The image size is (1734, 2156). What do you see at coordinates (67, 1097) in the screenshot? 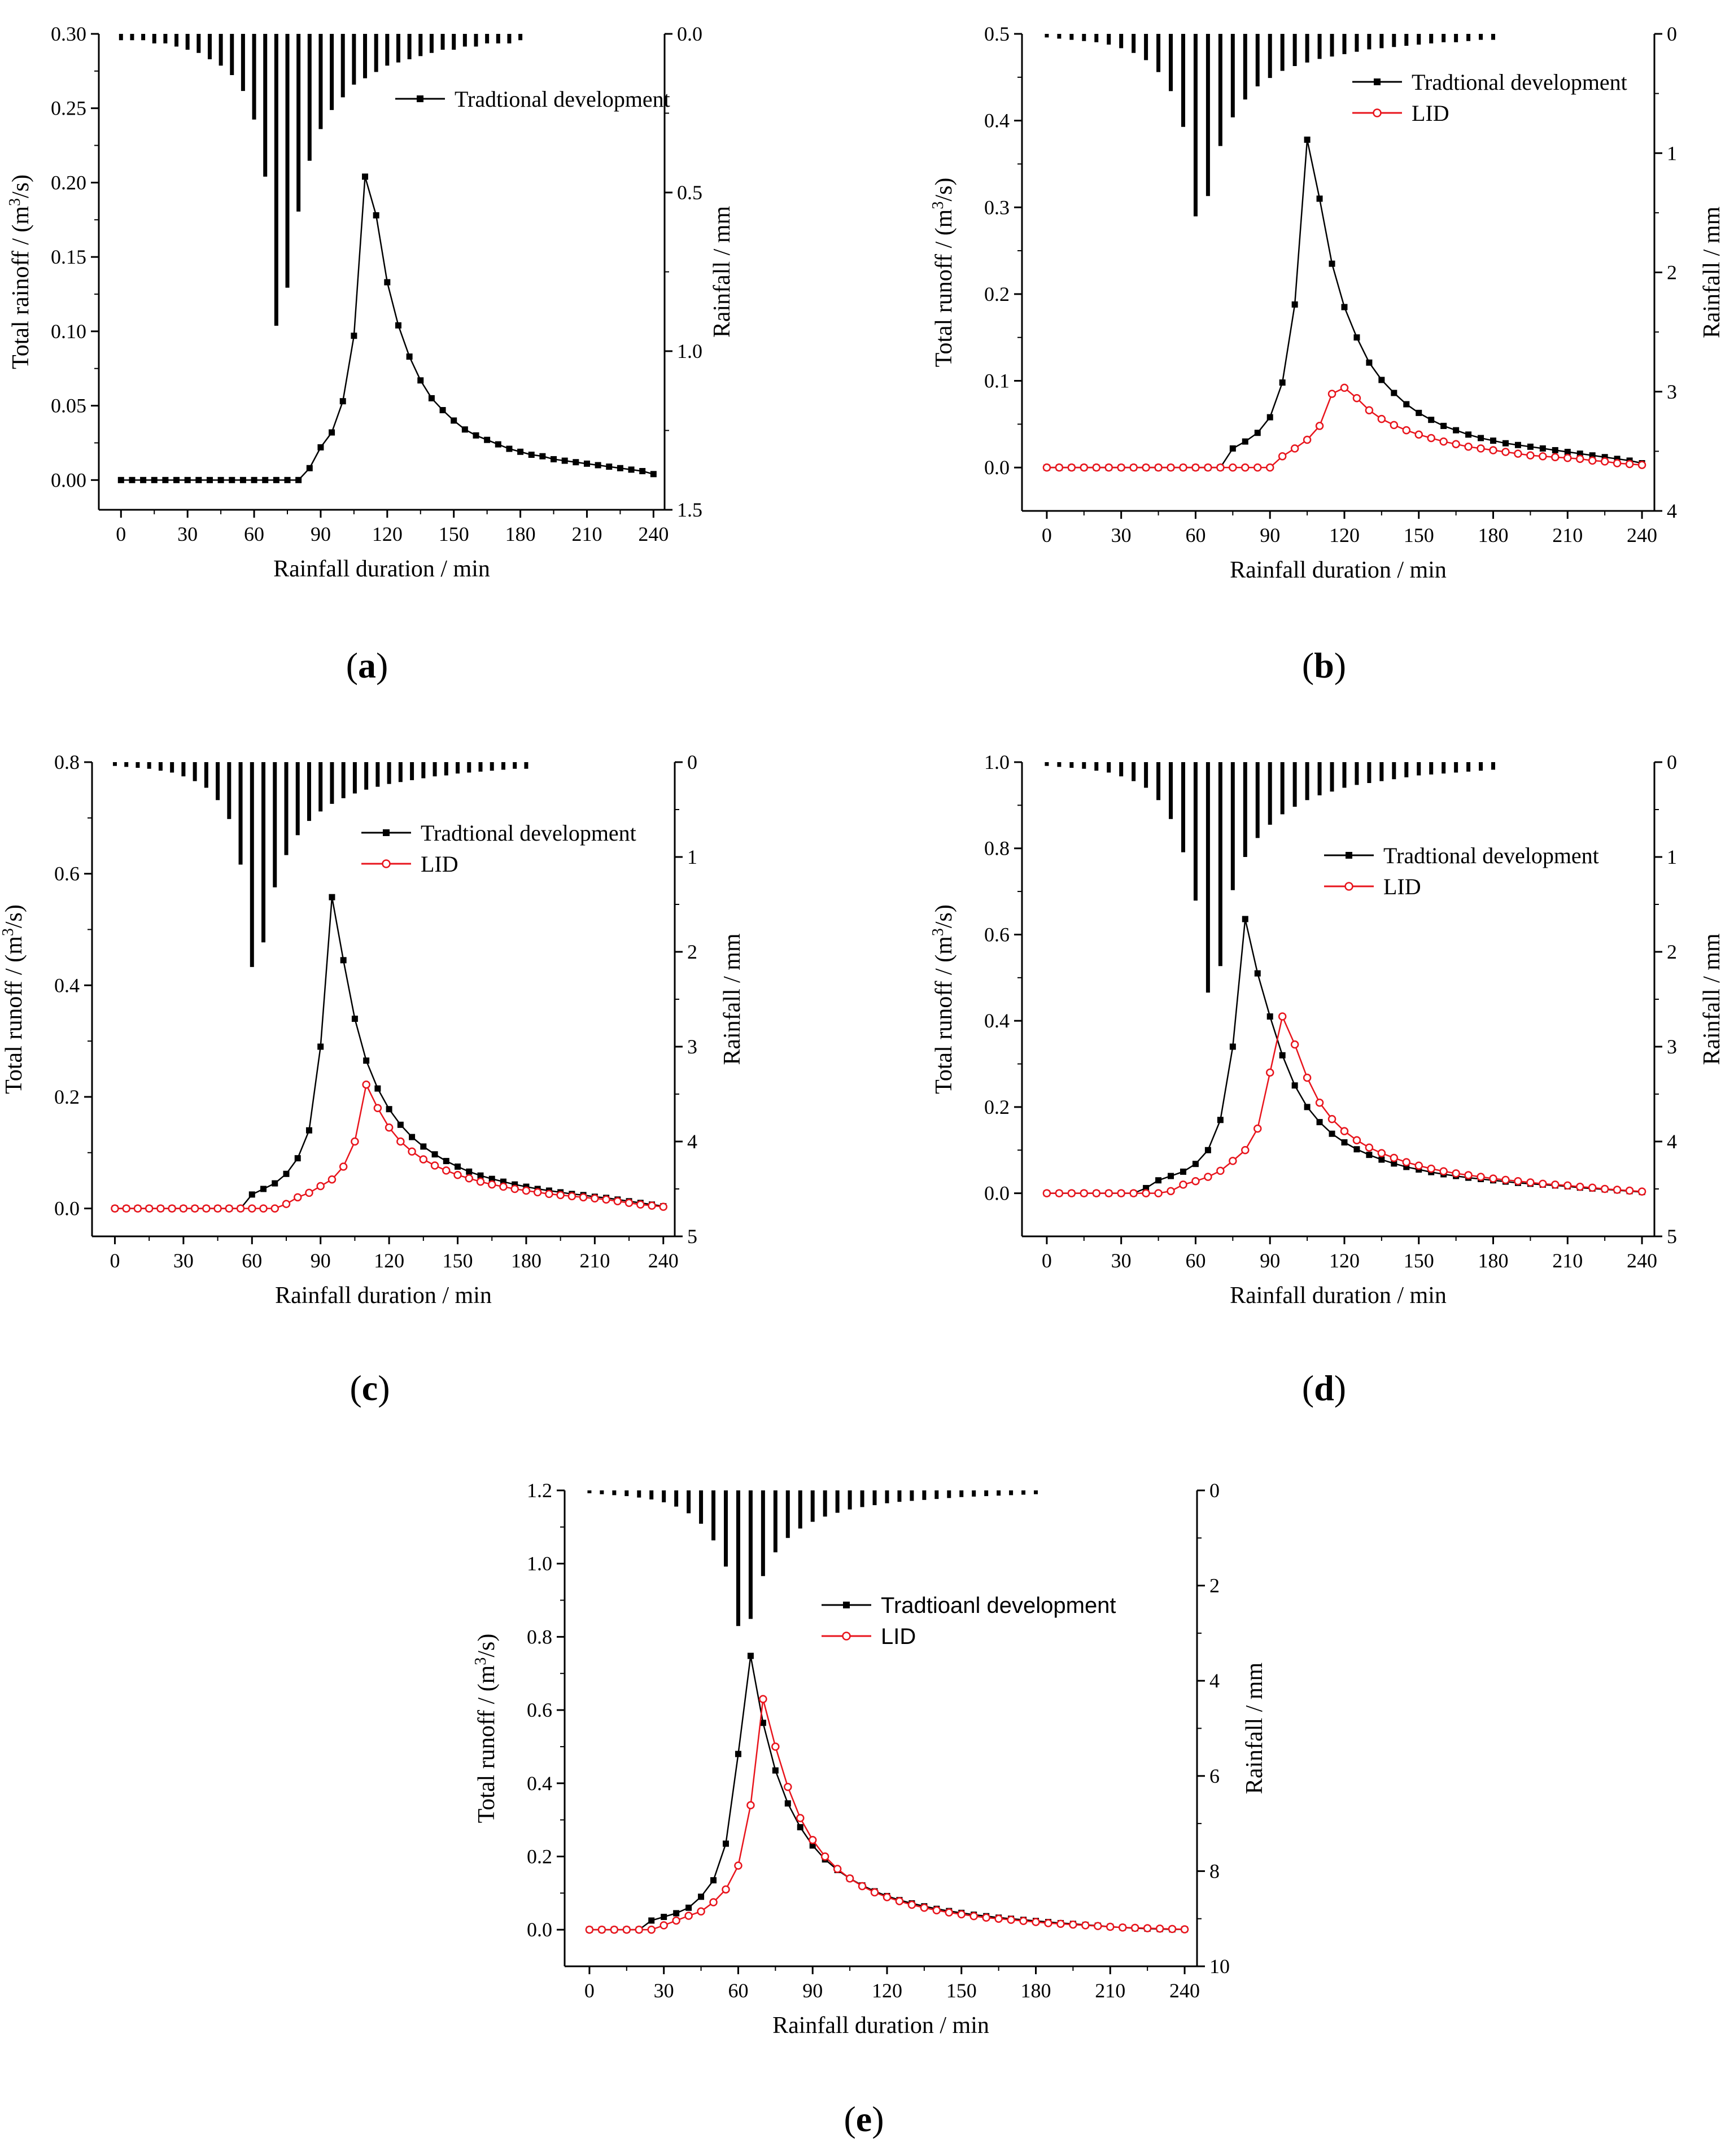
I see `y-tick-label: 0.2` at bounding box center [67, 1097].